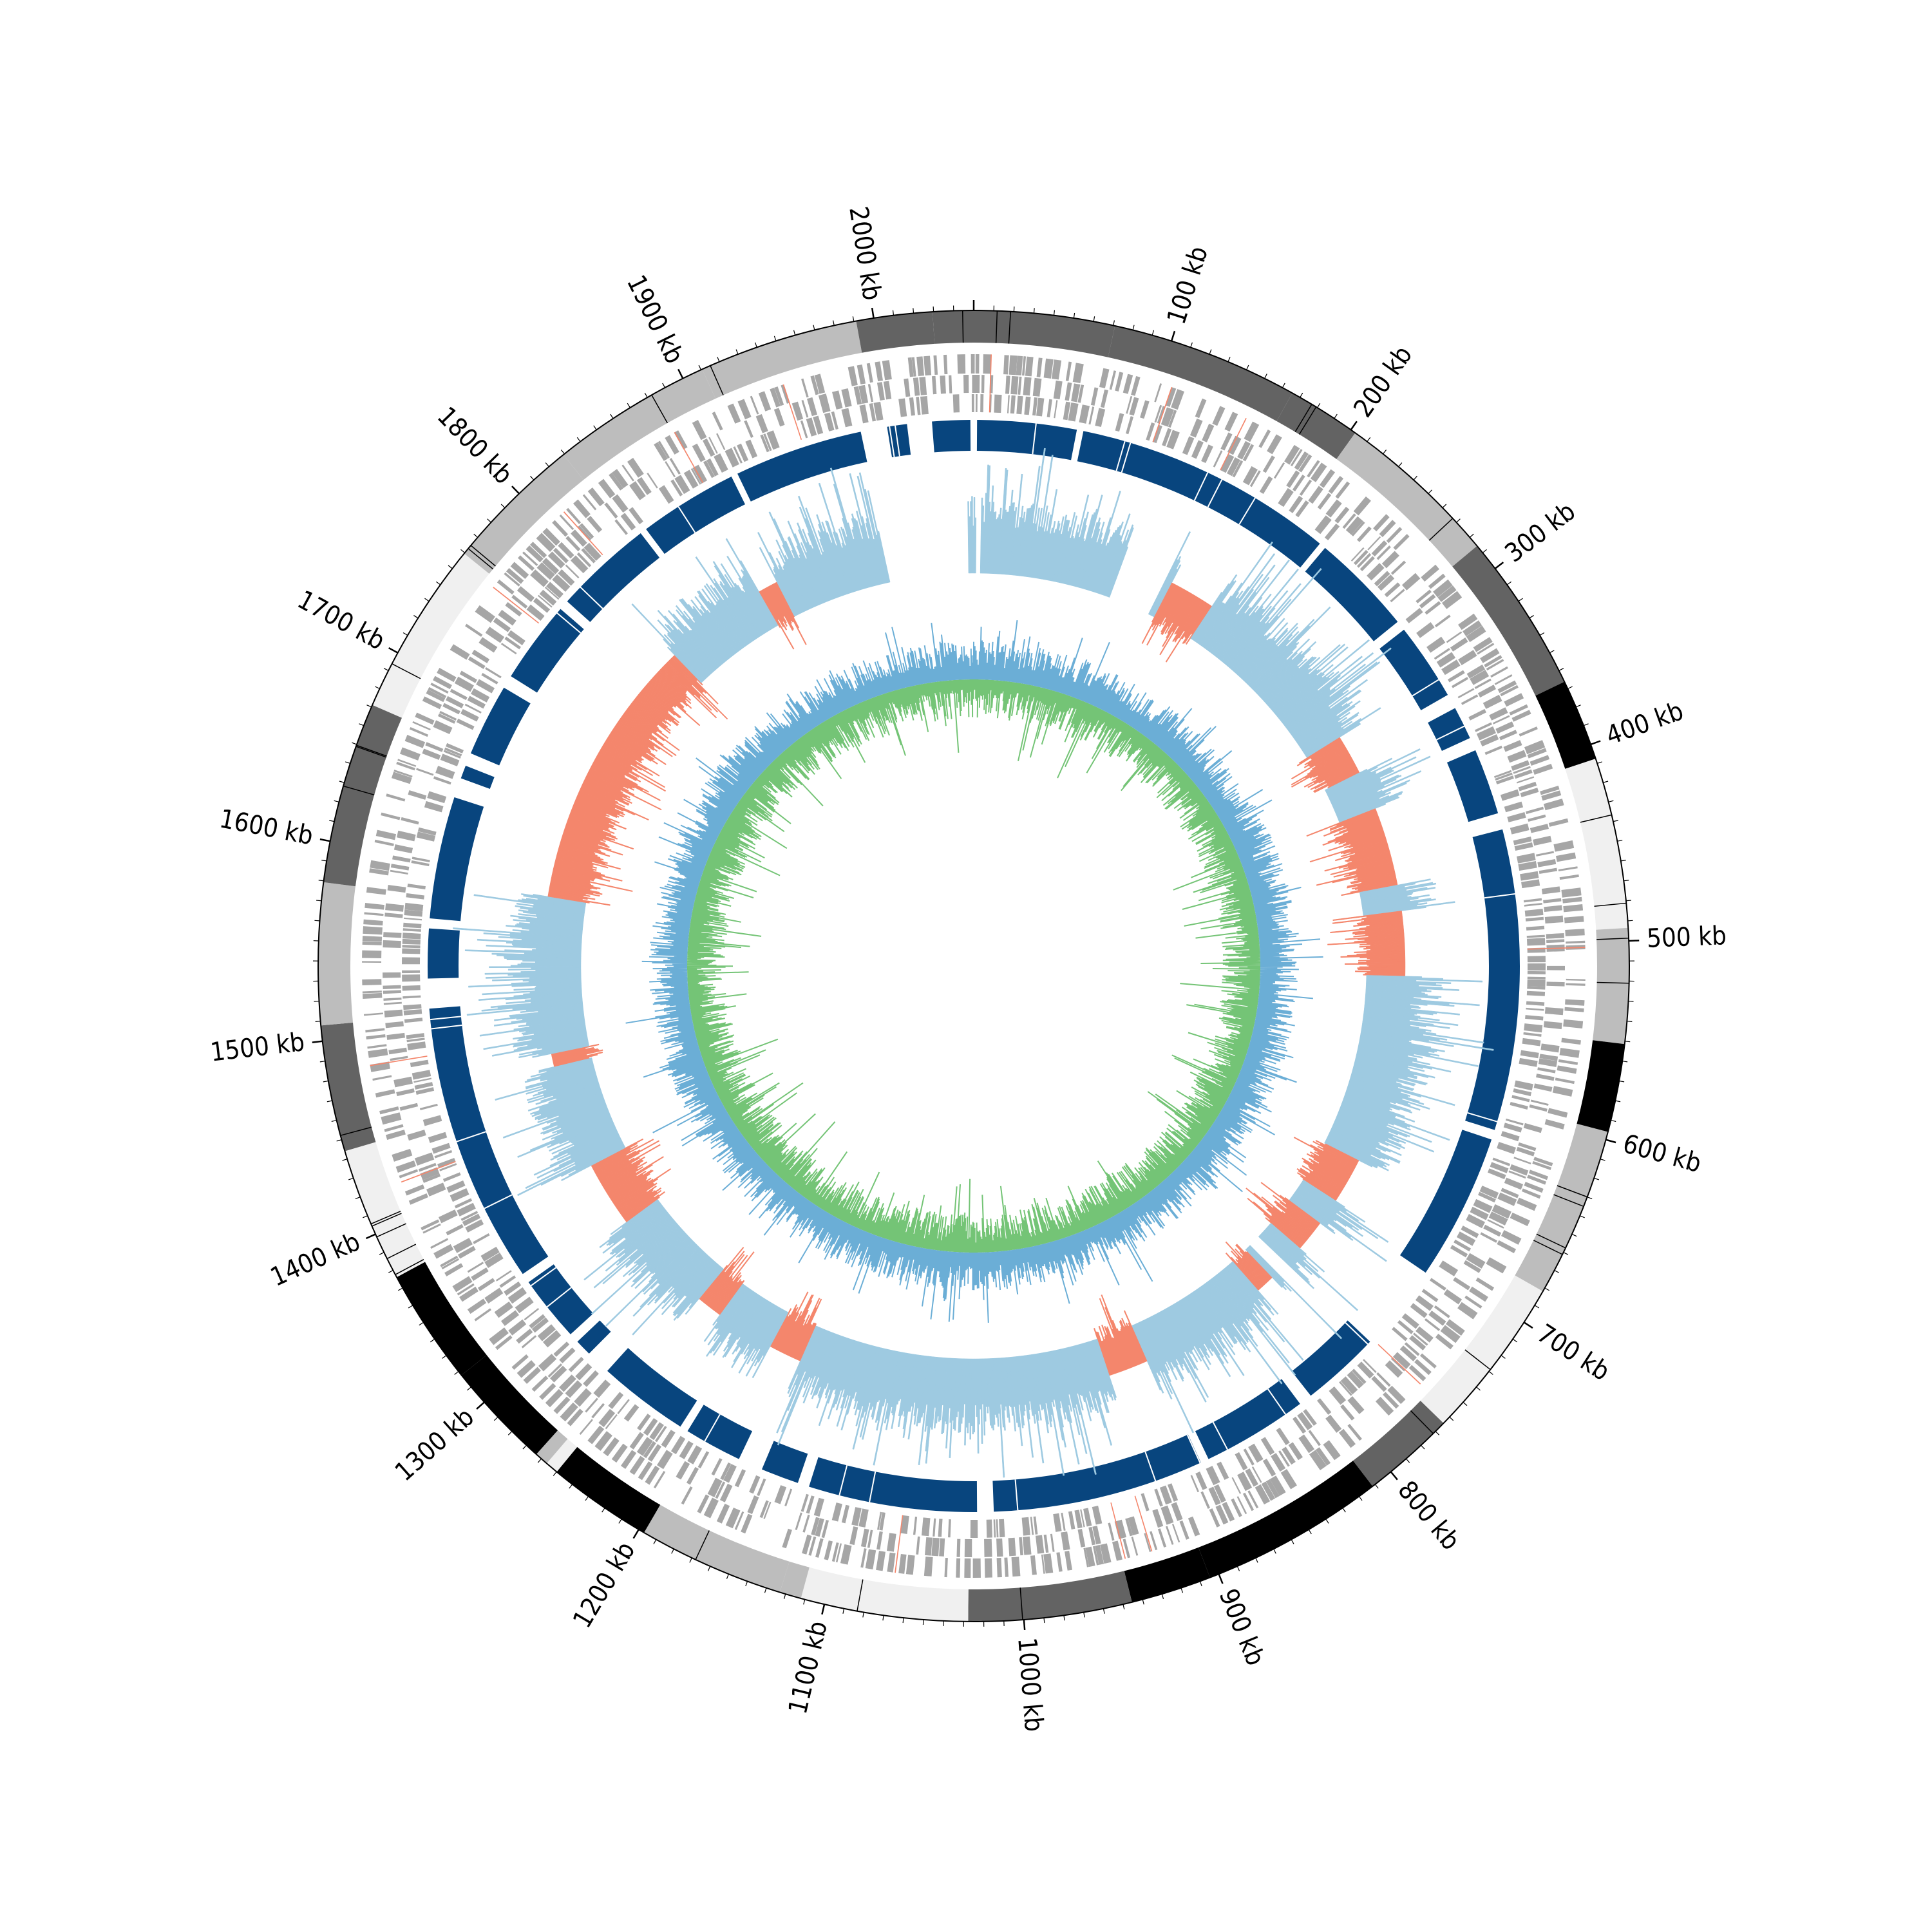  What do you see at coordinates (974, 972) in the screenshot?
I see `gc-content-above` at bounding box center [974, 972].